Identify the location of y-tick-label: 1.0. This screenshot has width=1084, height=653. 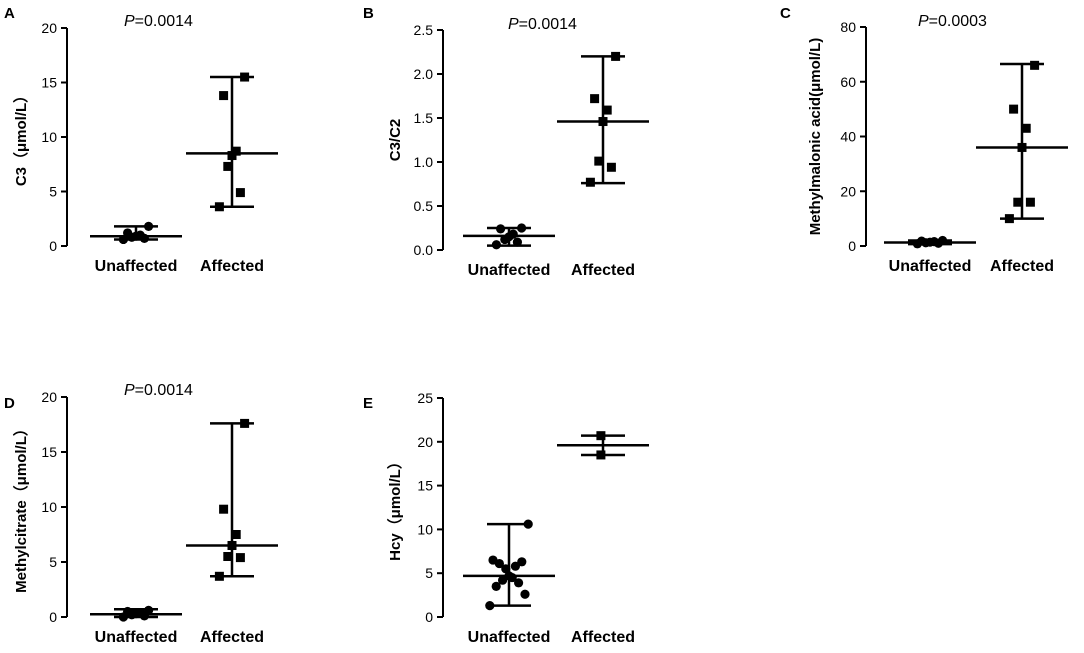
(424, 162).